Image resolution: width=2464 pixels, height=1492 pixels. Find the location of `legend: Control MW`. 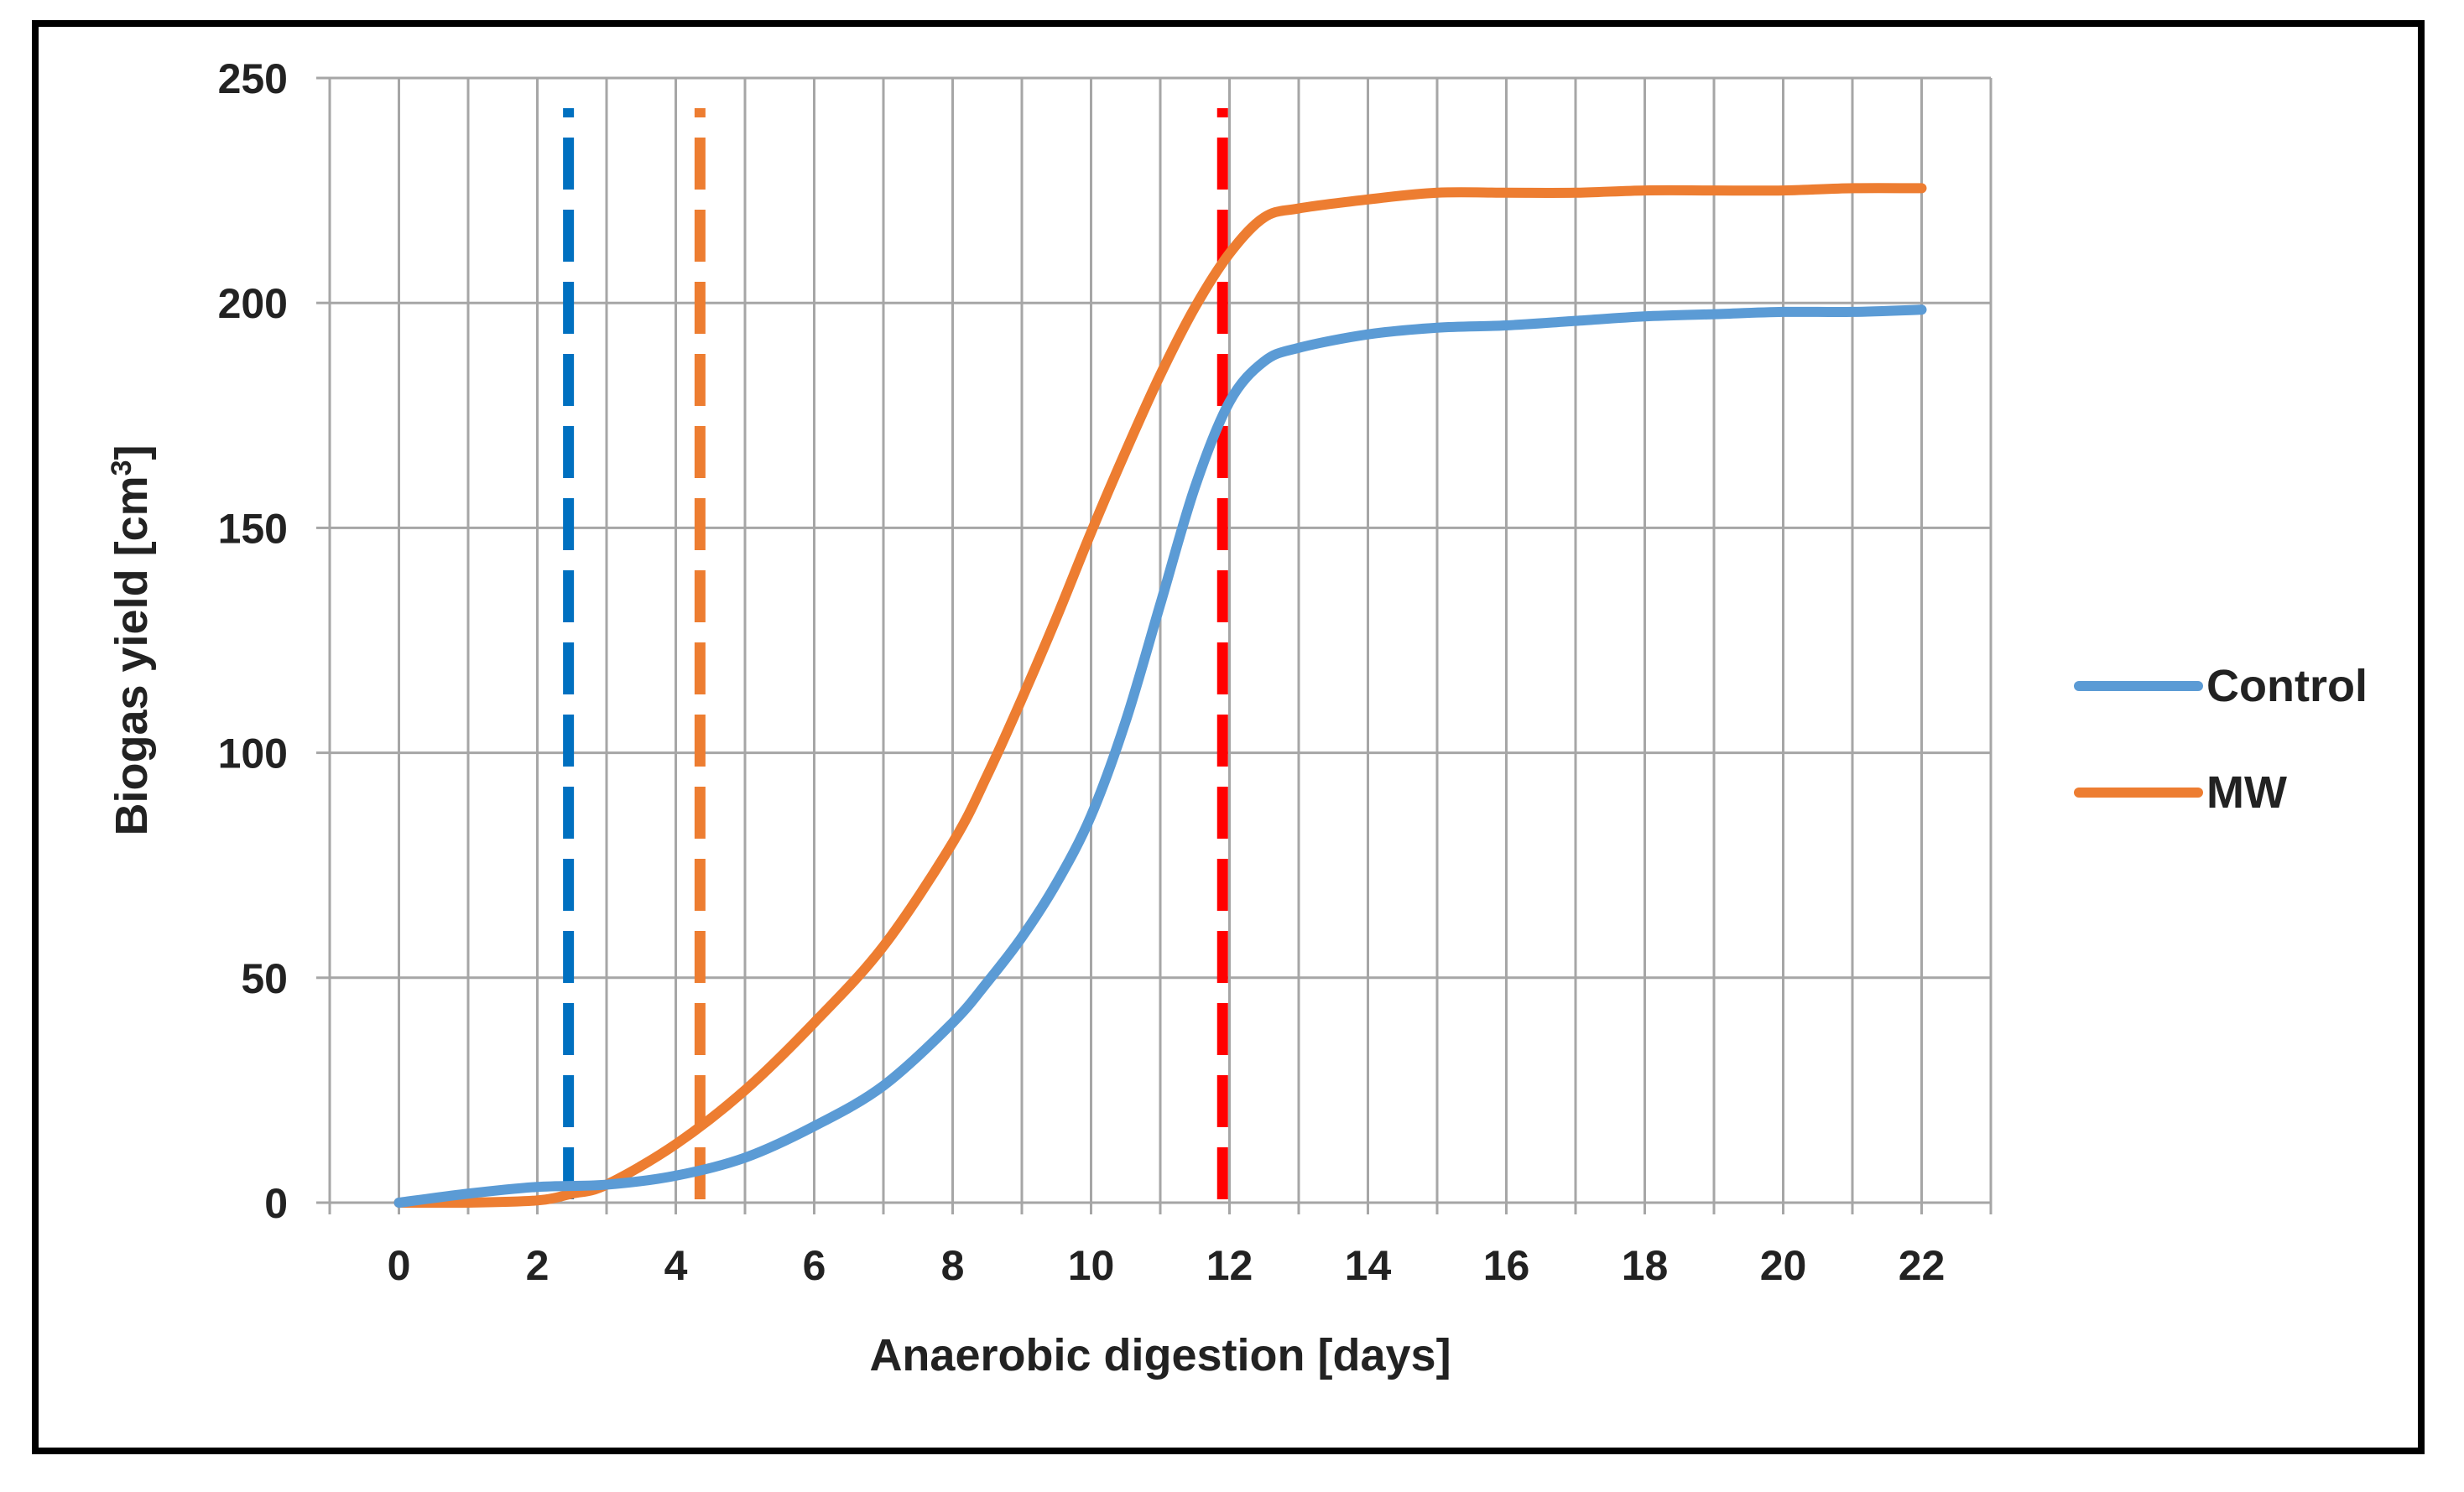

legend: Control MW is located at coordinates (2221, 740).